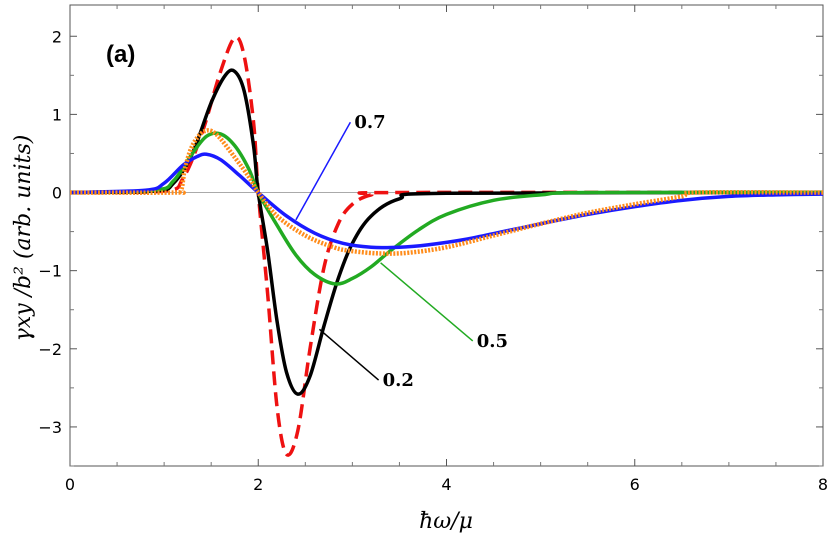 This screenshot has height=537, width=830. What do you see at coordinates (70, 484) in the screenshot?
I see `x-tick-label: 0` at bounding box center [70, 484].